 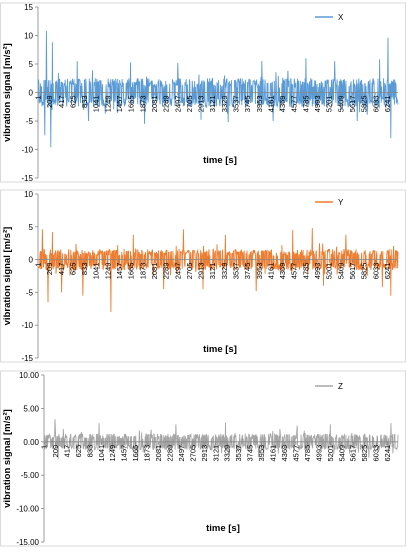 I want to click on y-tick-label: 0.00, so click(x=31, y=442).